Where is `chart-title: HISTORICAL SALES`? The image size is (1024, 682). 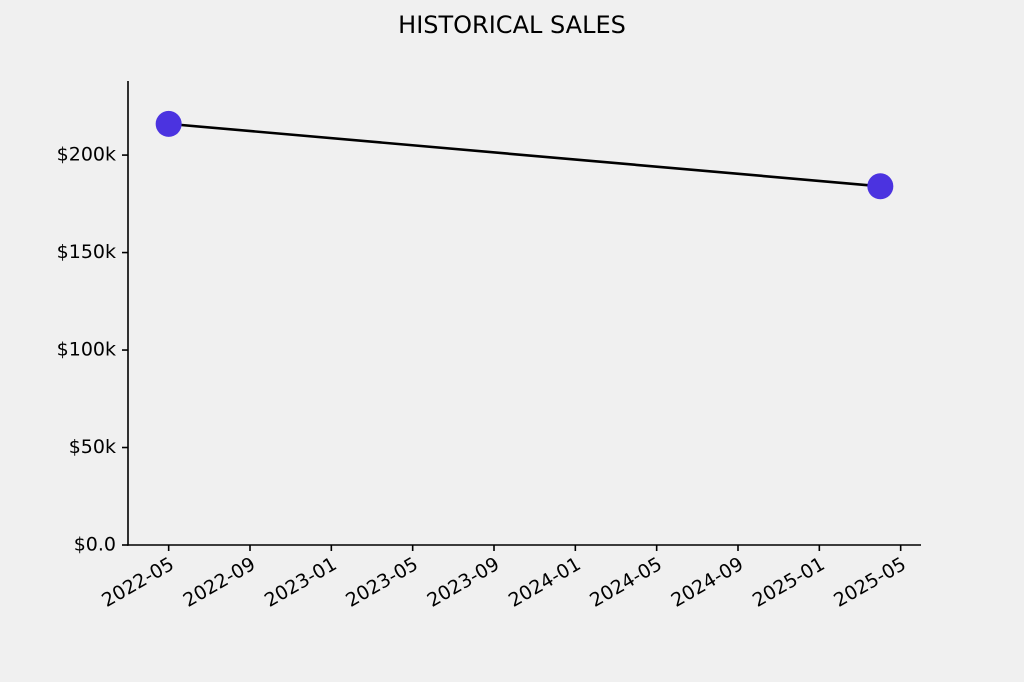 chart-title: HISTORICAL SALES is located at coordinates (512, 25).